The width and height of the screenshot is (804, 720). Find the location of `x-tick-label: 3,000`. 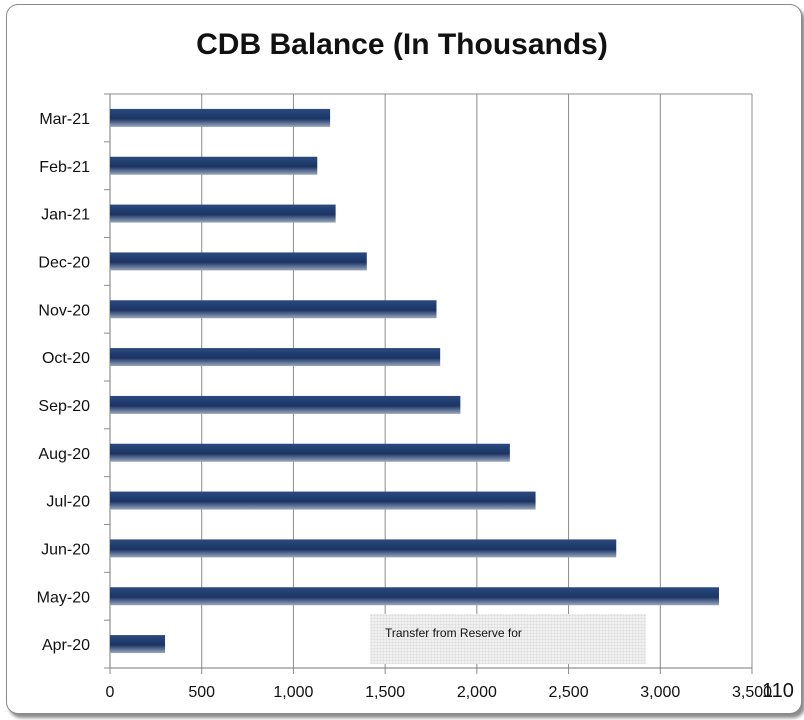

x-tick-label: 3,000 is located at coordinates (660, 692).